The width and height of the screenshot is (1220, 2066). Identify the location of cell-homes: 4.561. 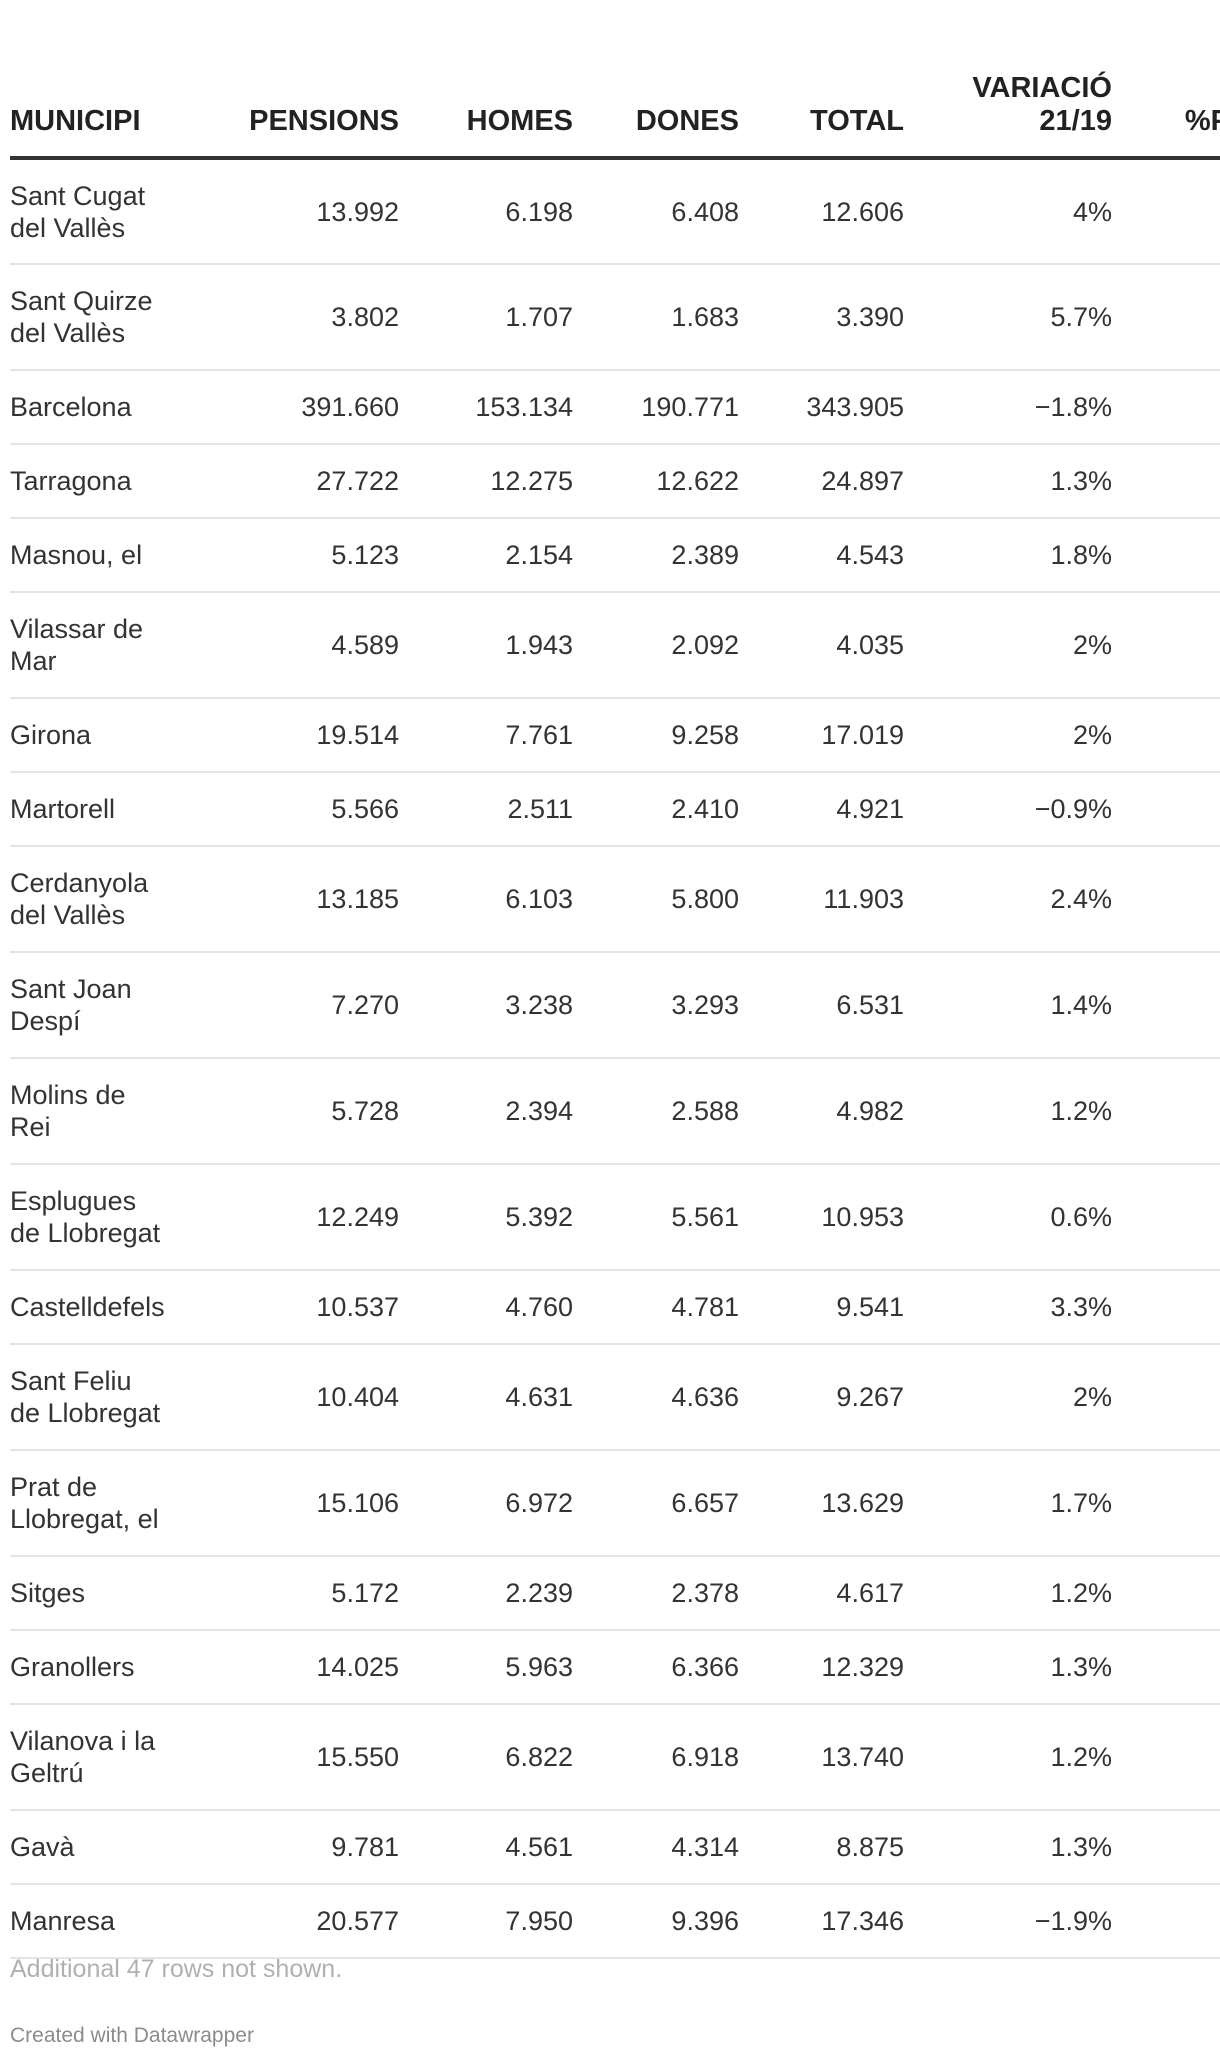
(486, 1847).